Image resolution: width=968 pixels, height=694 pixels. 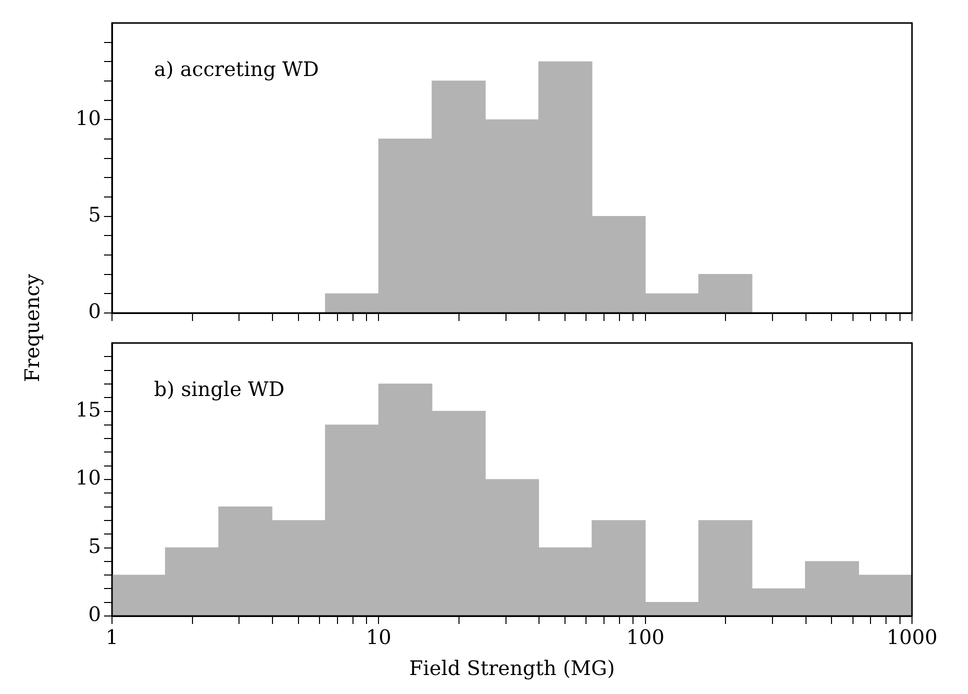 I want to click on x-tick-label: 10, so click(x=379, y=637).